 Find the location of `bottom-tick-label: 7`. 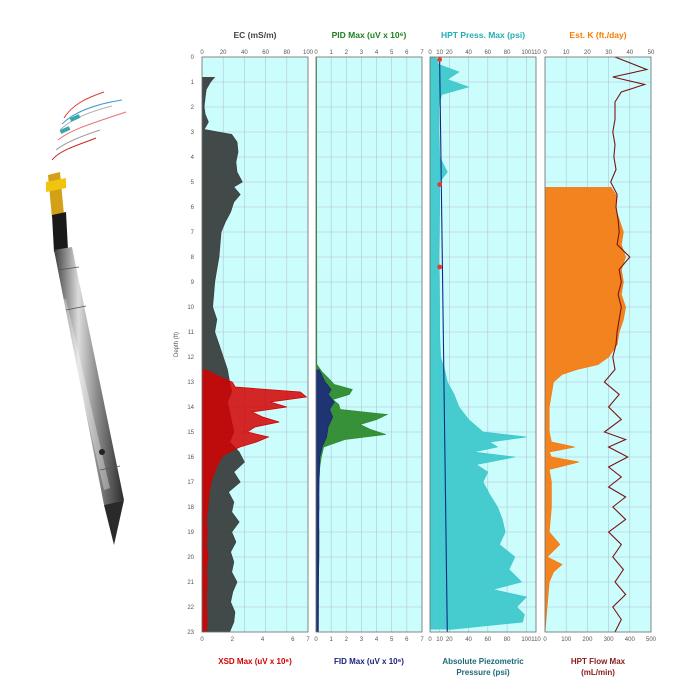

bottom-tick-label: 7 is located at coordinates (422, 640).